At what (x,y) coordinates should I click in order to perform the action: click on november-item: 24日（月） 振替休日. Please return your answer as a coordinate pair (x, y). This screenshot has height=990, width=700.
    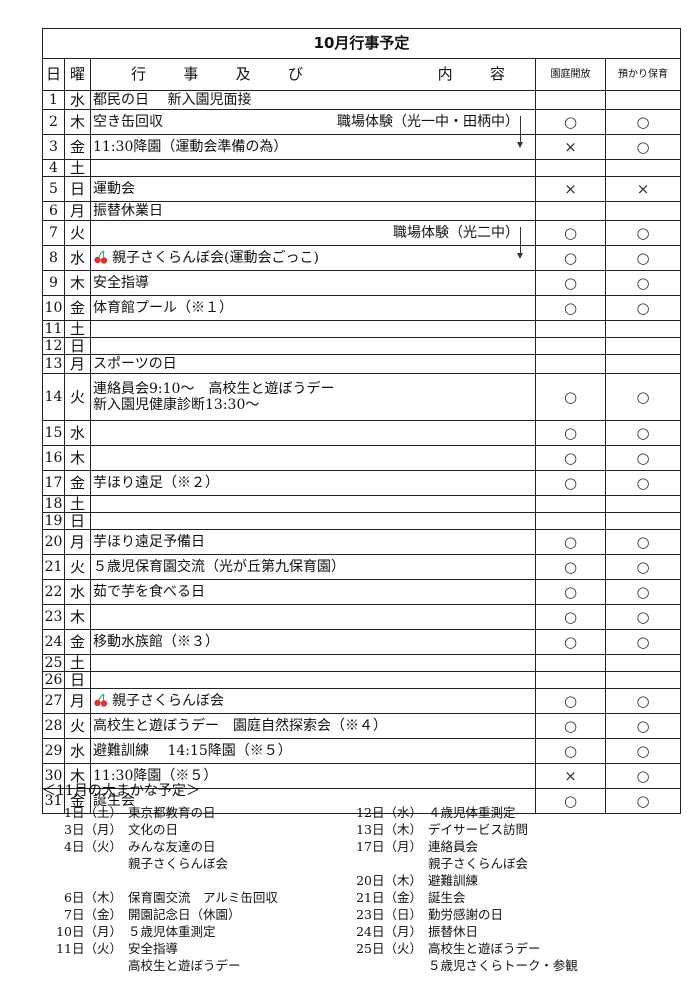
    Looking at the image, I should click on (460, 931).